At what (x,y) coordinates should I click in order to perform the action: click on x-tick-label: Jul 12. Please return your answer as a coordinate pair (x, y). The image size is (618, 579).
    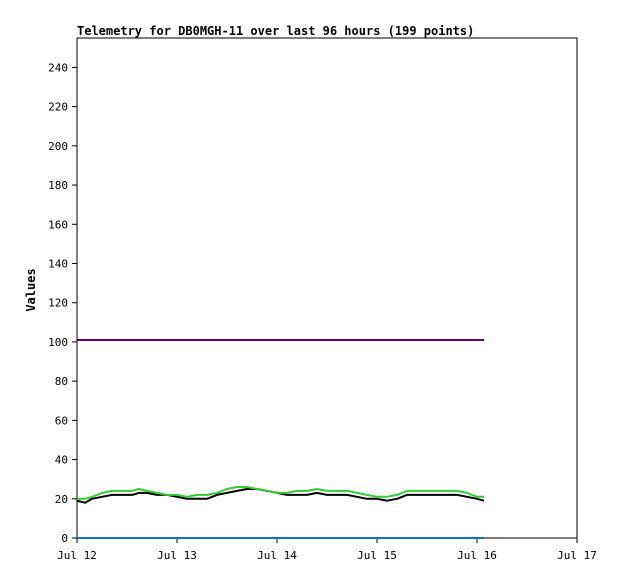
    Looking at the image, I should click on (77, 555).